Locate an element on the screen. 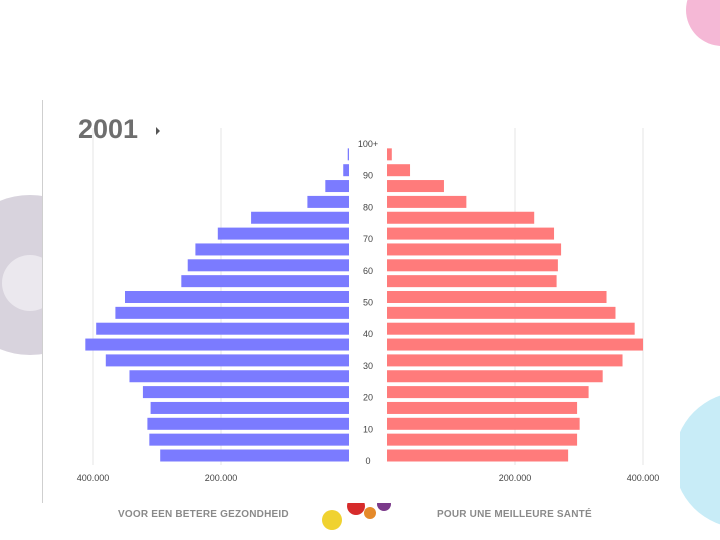  x-tick-label-left: 200.000 is located at coordinates (221, 478).